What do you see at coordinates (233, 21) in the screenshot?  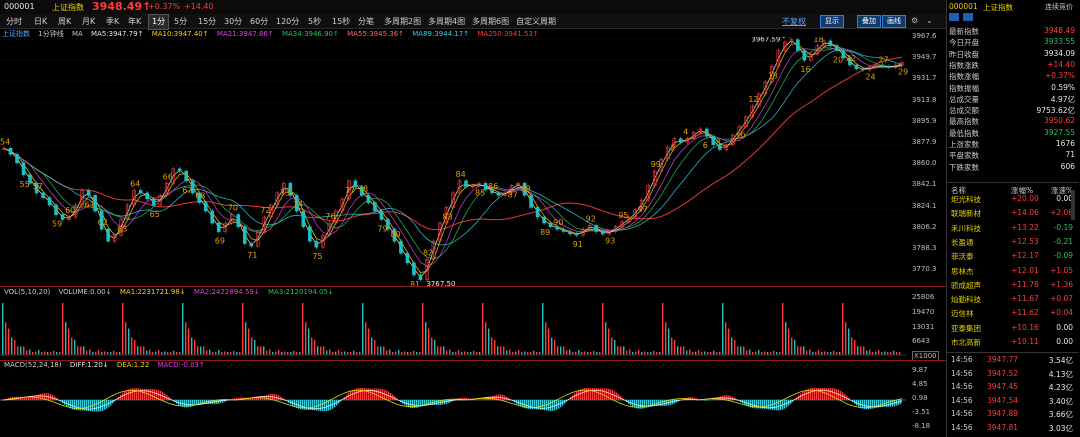 I see `tab-30min: 30分` at bounding box center [233, 21].